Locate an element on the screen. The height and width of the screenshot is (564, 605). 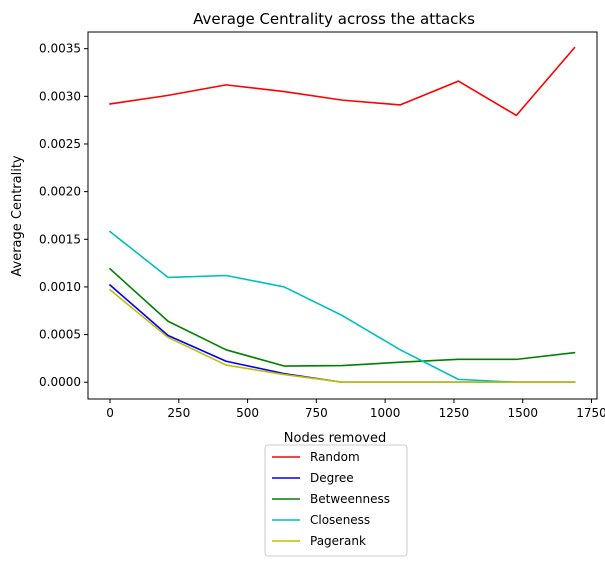
series-line-betweenness is located at coordinates (342, 317).